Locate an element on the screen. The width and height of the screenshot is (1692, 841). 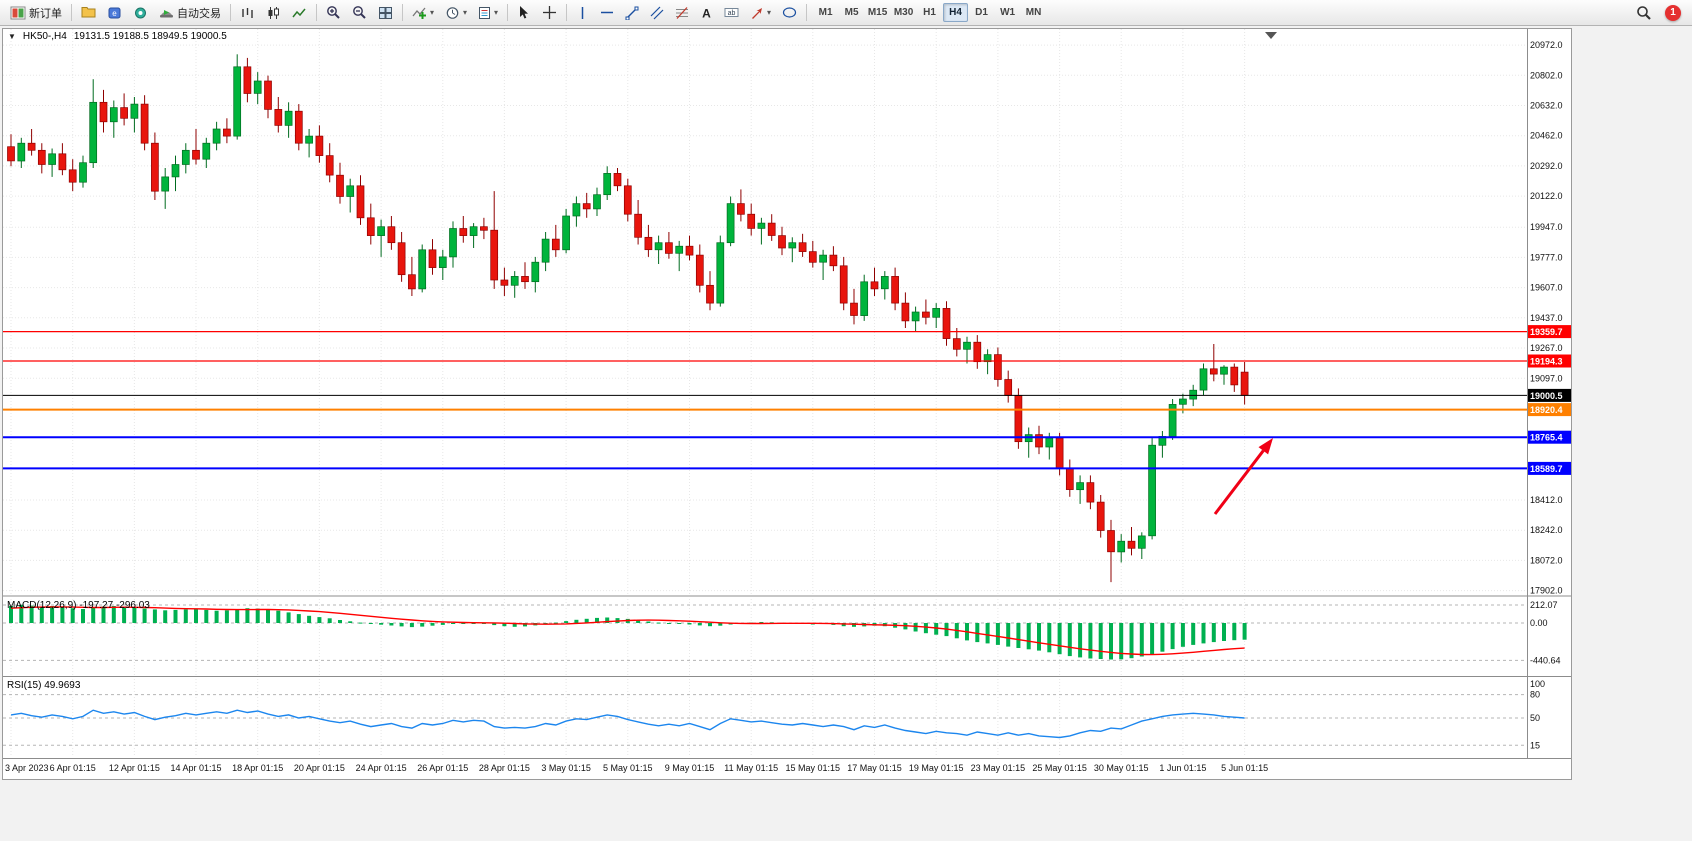
profiles-icon is located at coordinates (88, 12).